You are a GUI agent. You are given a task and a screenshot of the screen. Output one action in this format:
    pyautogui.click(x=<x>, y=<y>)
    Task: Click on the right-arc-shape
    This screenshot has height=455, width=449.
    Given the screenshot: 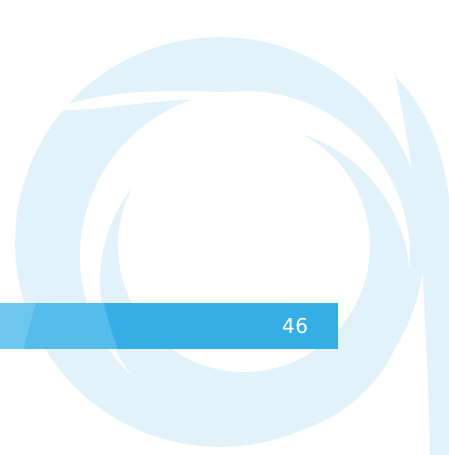 What is the action you would take?
    pyautogui.click(x=422, y=265)
    